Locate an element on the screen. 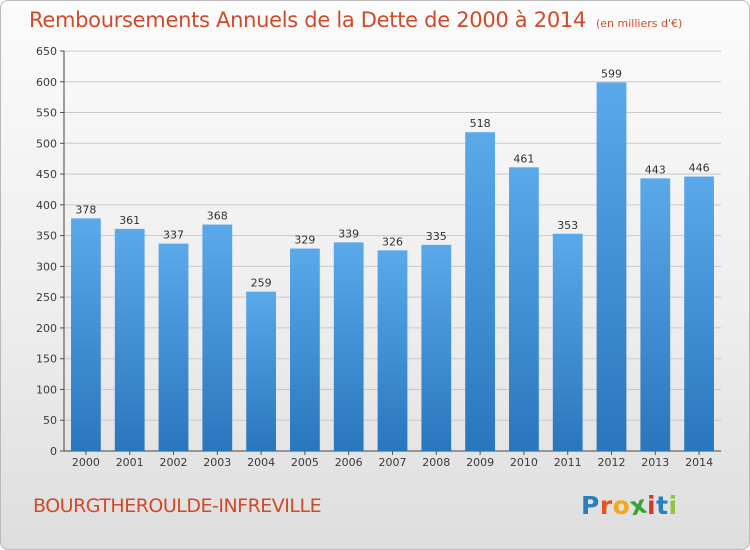  bar-2008 is located at coordinates (436, 347).